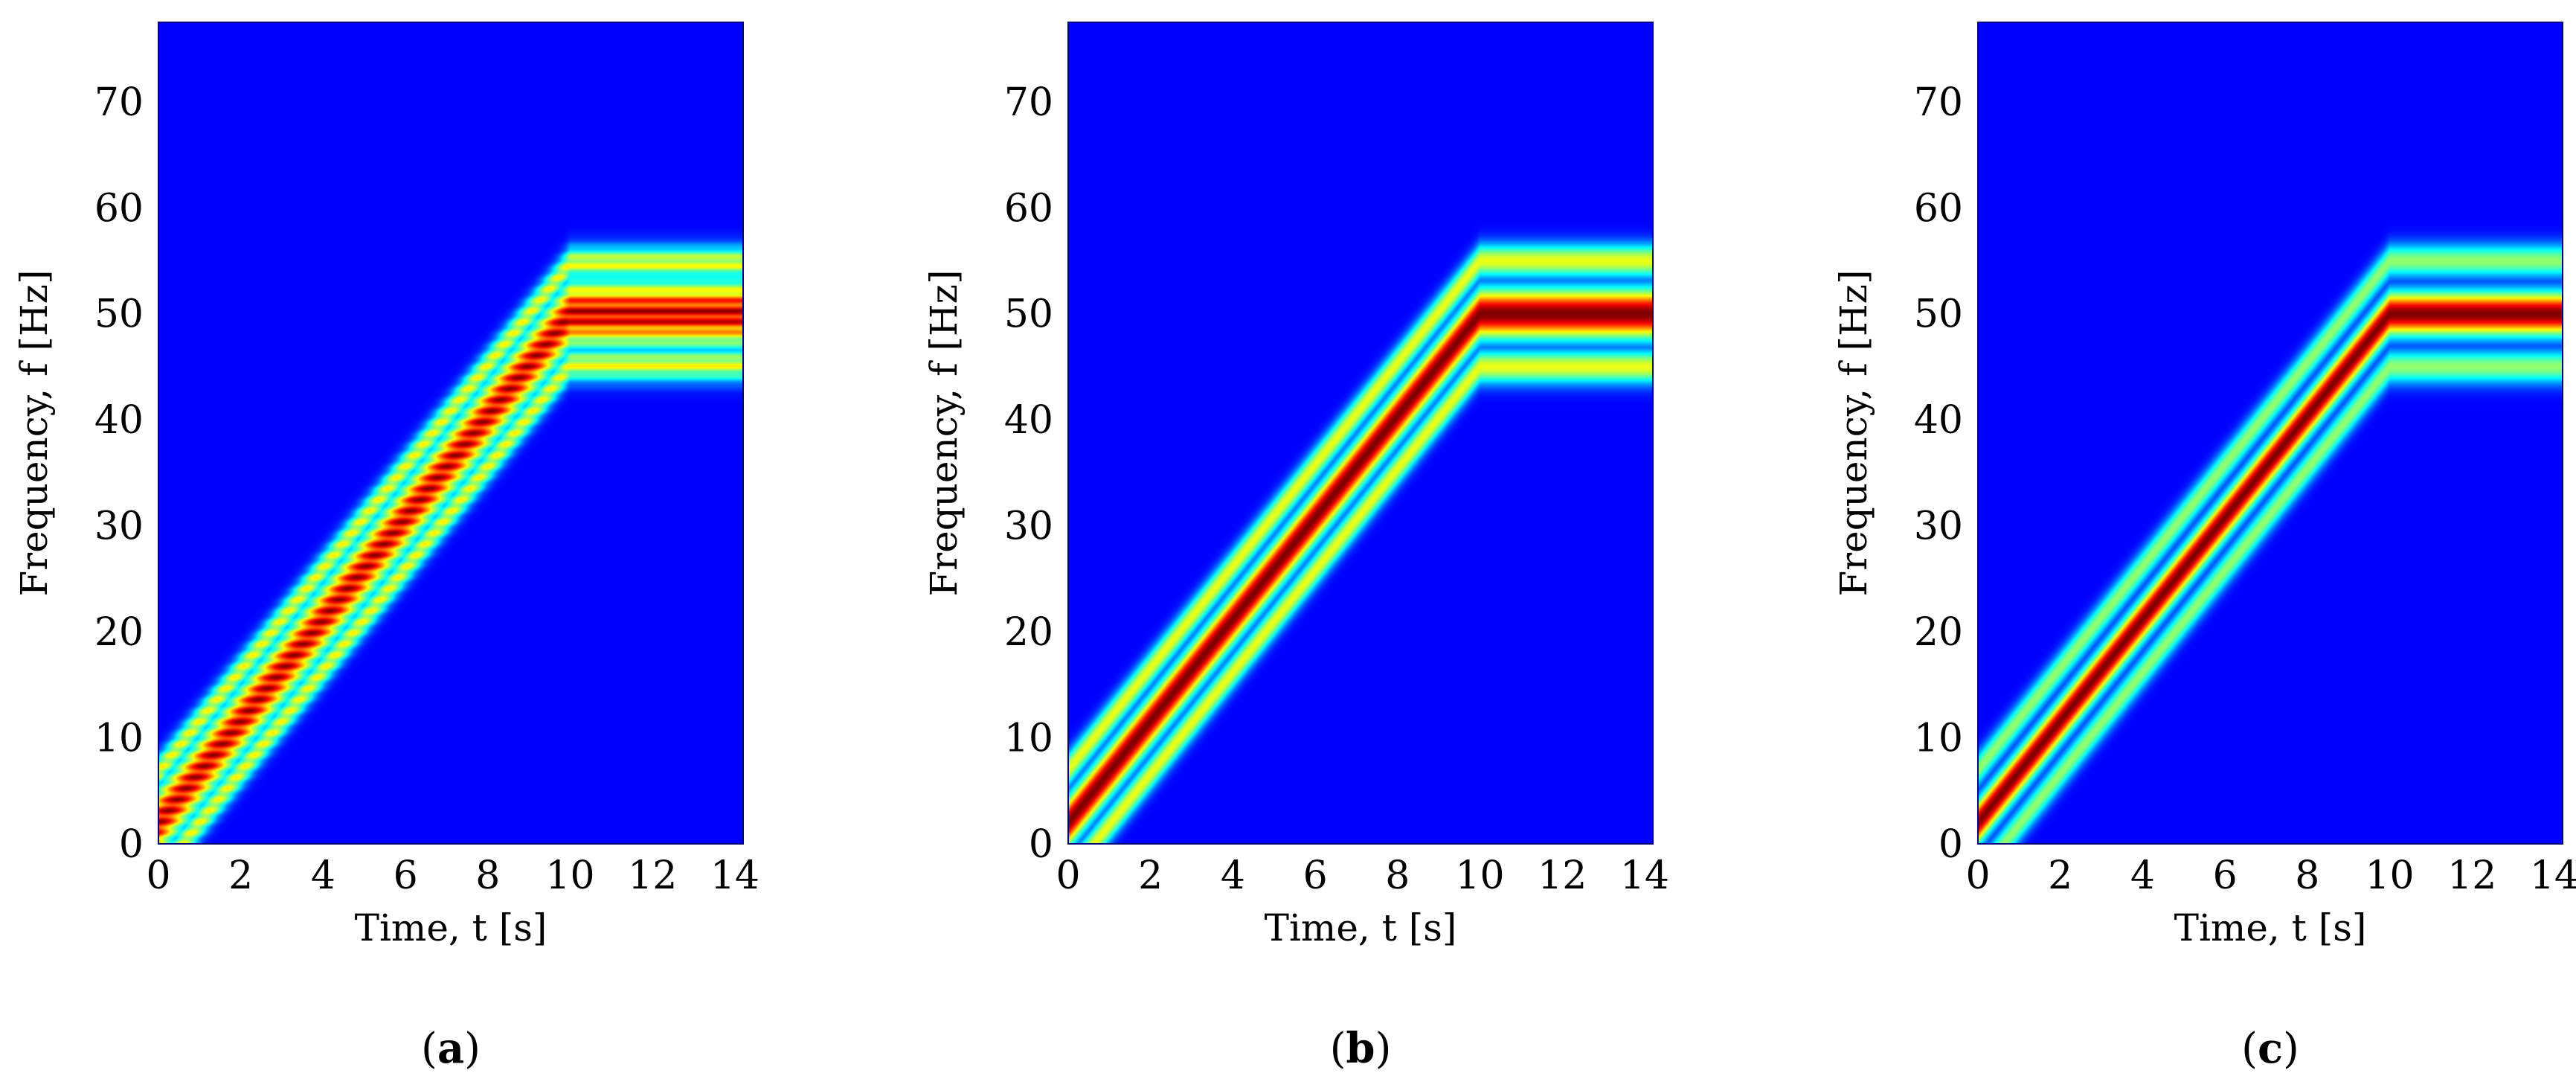 This screenshot has width=2576, height=1076. I want to click on panel-caption: (a), so click(451, 1048).